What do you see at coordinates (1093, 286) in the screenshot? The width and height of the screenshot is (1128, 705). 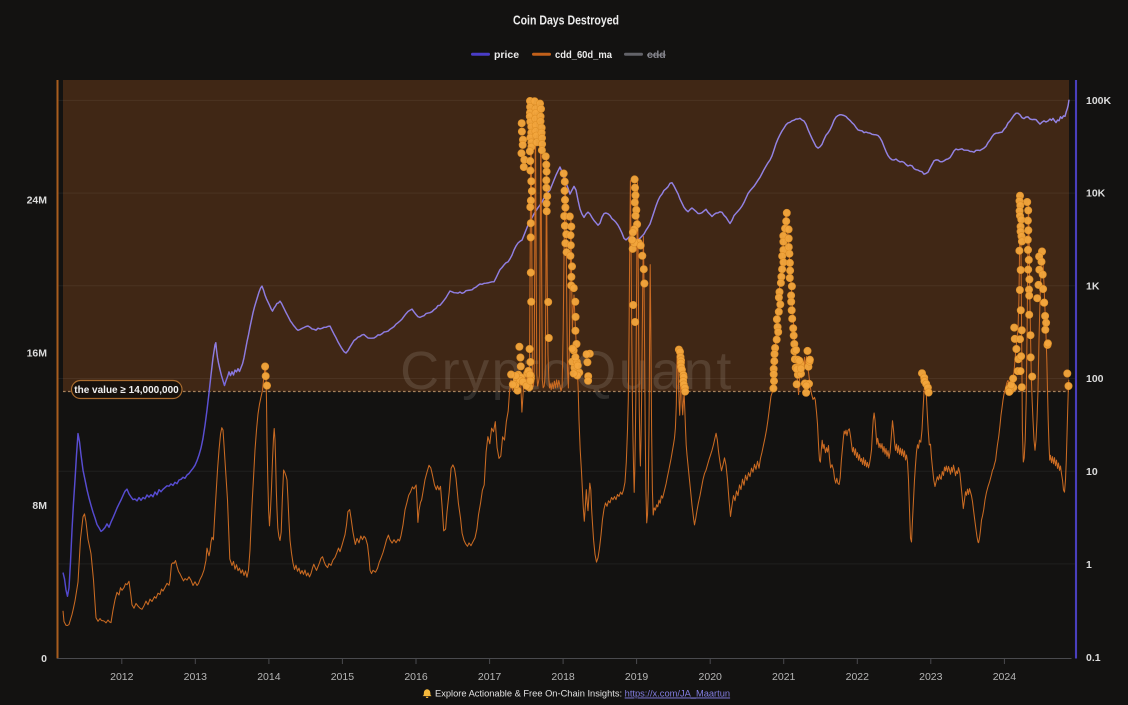 I see `svg-text: 1K` at bounding box center [1093, 286].